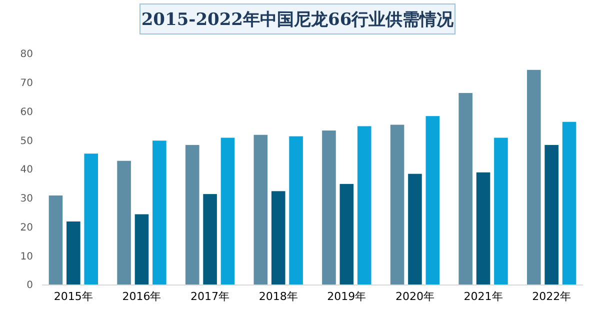 This screenshot has width=595, height=315. Describe the element at coordinates (26, 54) in the screenshot. I see `y-tick-label: 80` at that location.